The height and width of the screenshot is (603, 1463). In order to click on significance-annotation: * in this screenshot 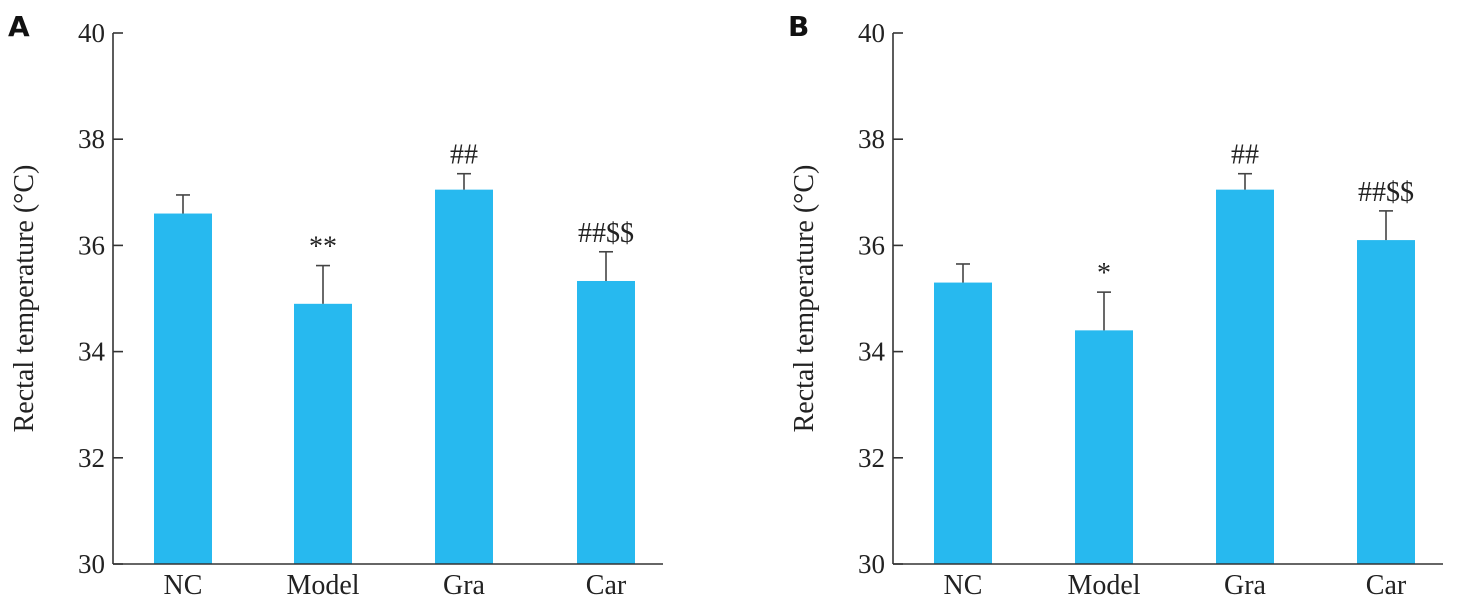, I will do `click(1104, 273)`.